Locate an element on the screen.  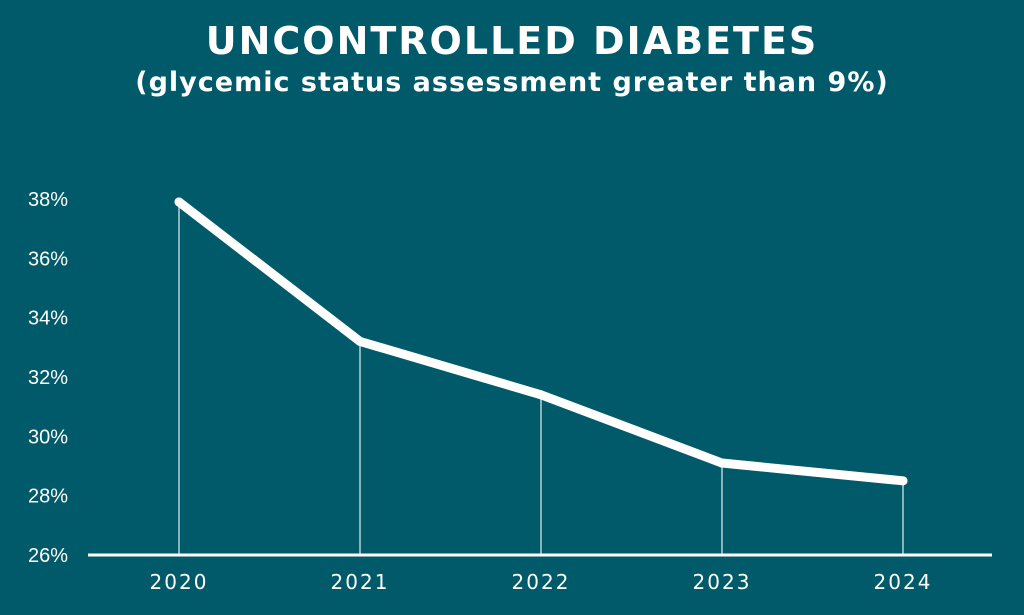
x-tick-label: 2023 is located at coordinates (722, 582).